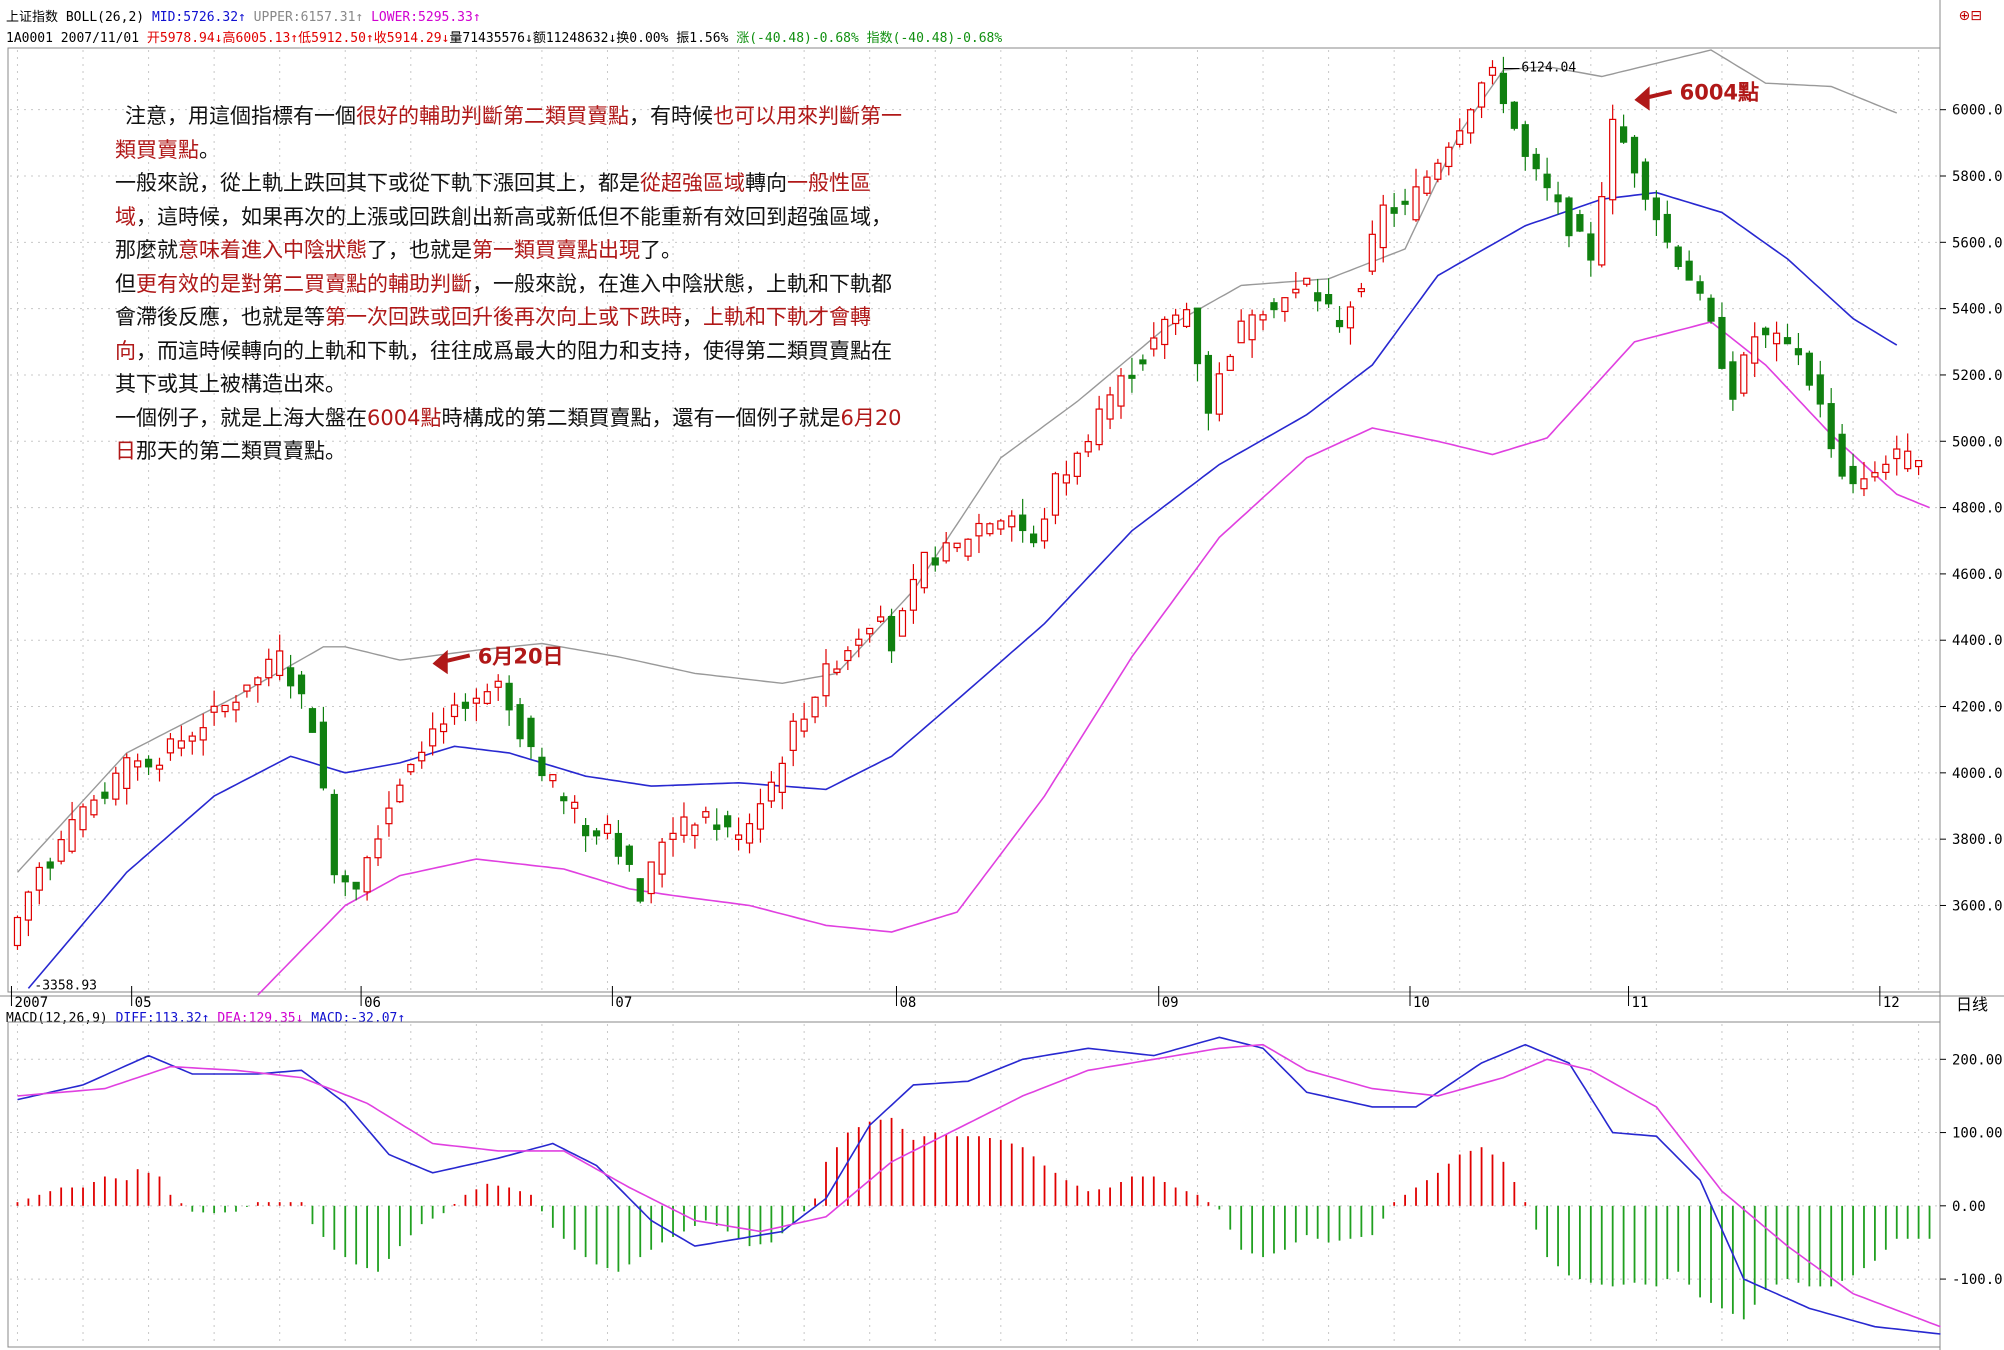 This screenshot has height=1350, width=2004. What do you see at coordinates (31, 1003) in the screenshot?
I see `x-tick-label: 2007` at bounding box center [31, 1003].